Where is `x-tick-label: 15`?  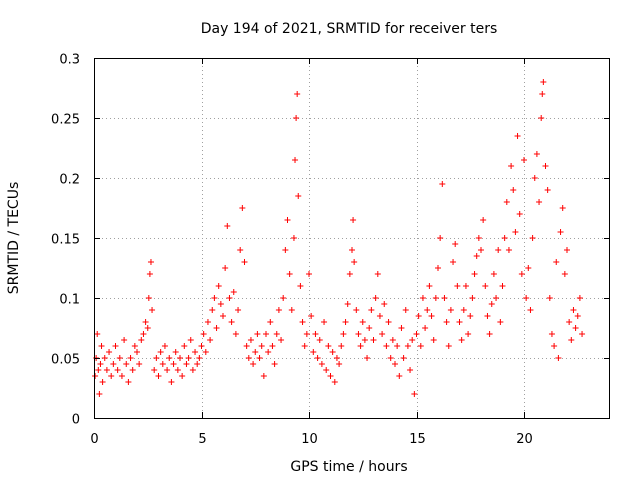
x-tick-label: 15 is located at coordinates (417, 439).